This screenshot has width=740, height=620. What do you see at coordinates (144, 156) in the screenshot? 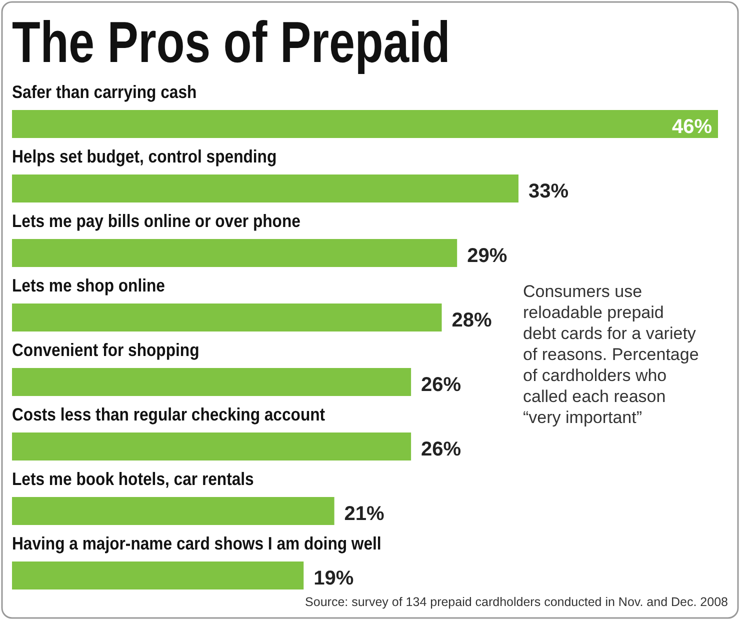
I see `y-tick-label: Helps set budget, control spending` at bounding box center [144, 156].